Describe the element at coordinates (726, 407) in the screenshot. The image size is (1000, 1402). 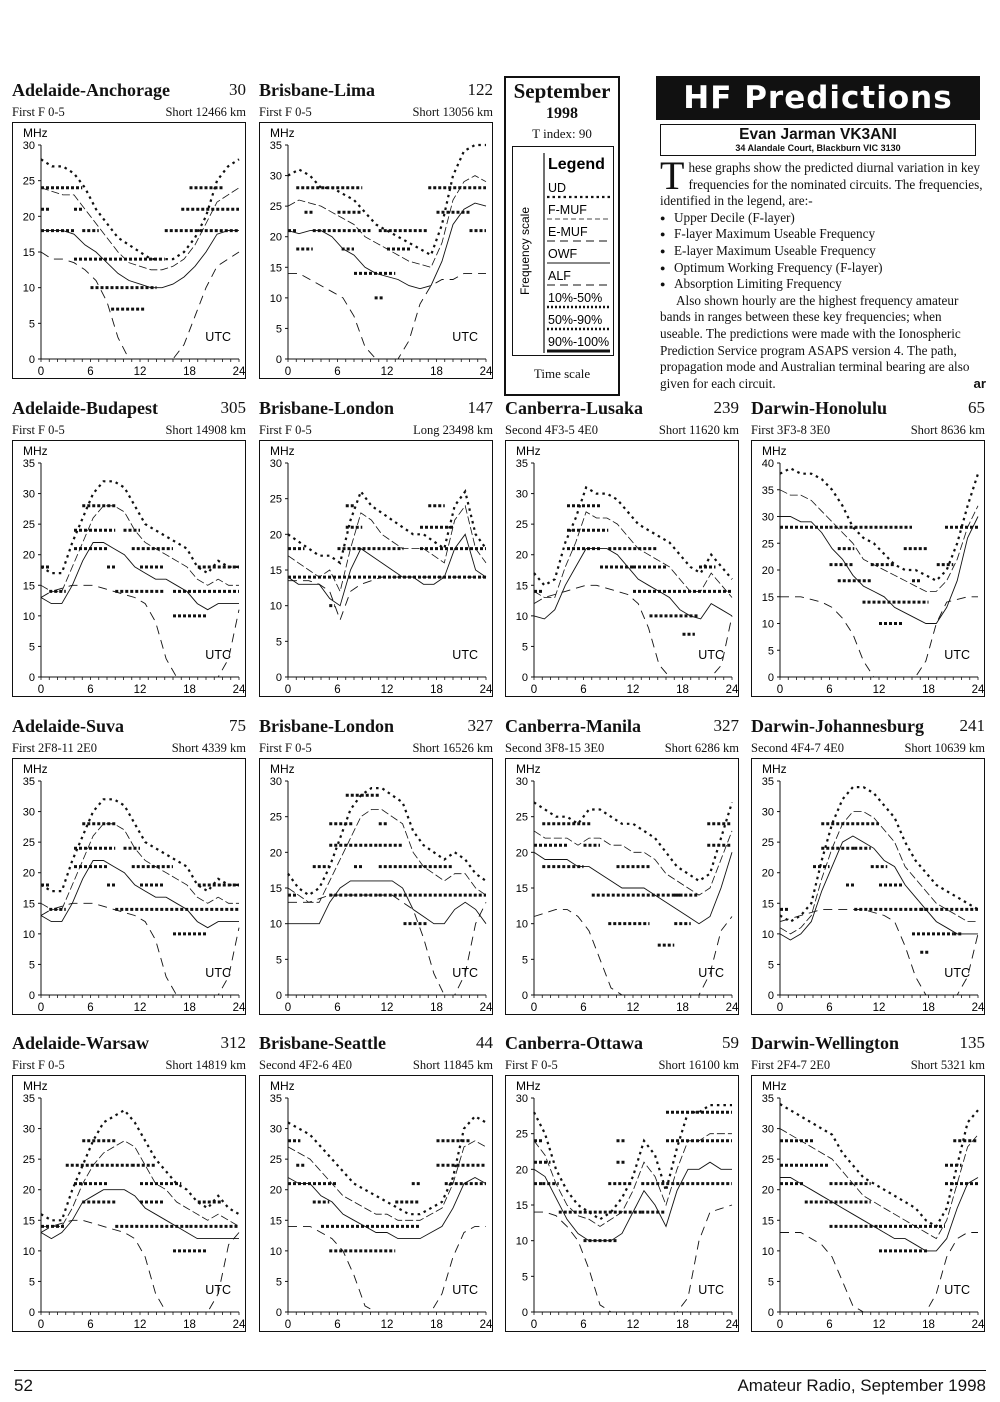
I see `bearing-value: 239` at that location.